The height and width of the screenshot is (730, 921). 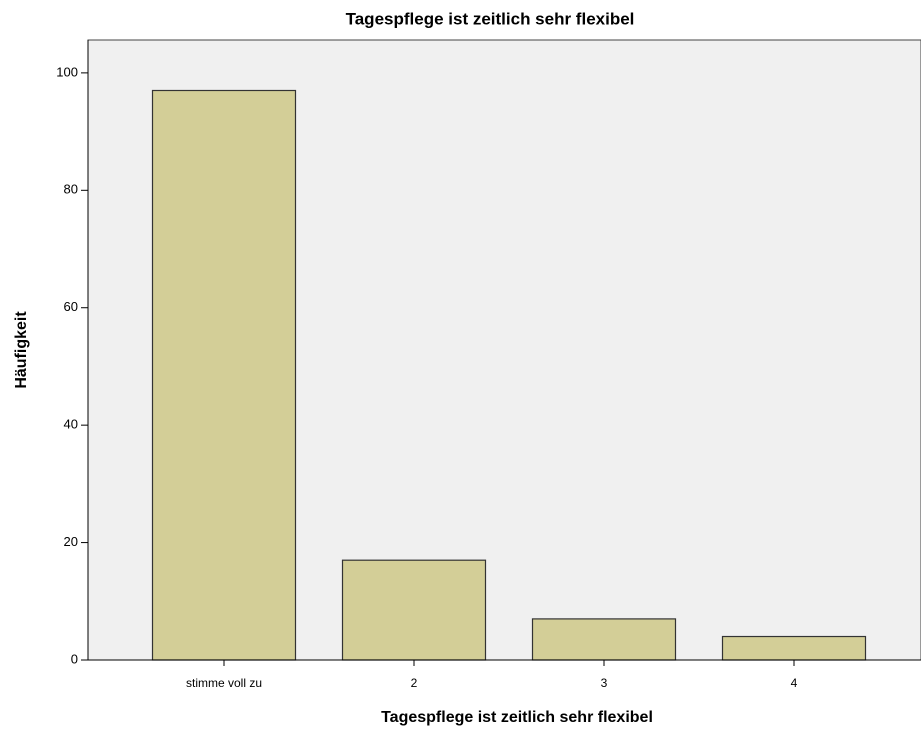 I want to click on x-tick-label: stimme voll zu, so click(x=224, y=683).